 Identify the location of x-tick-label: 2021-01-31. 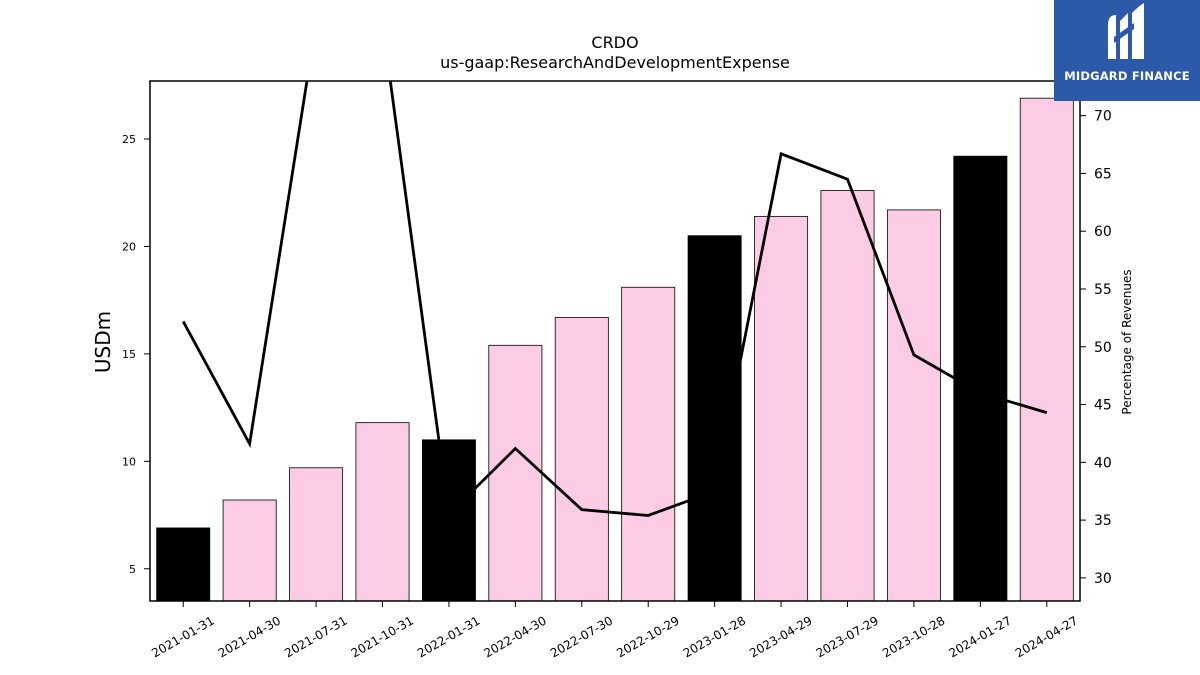
(182, 636).